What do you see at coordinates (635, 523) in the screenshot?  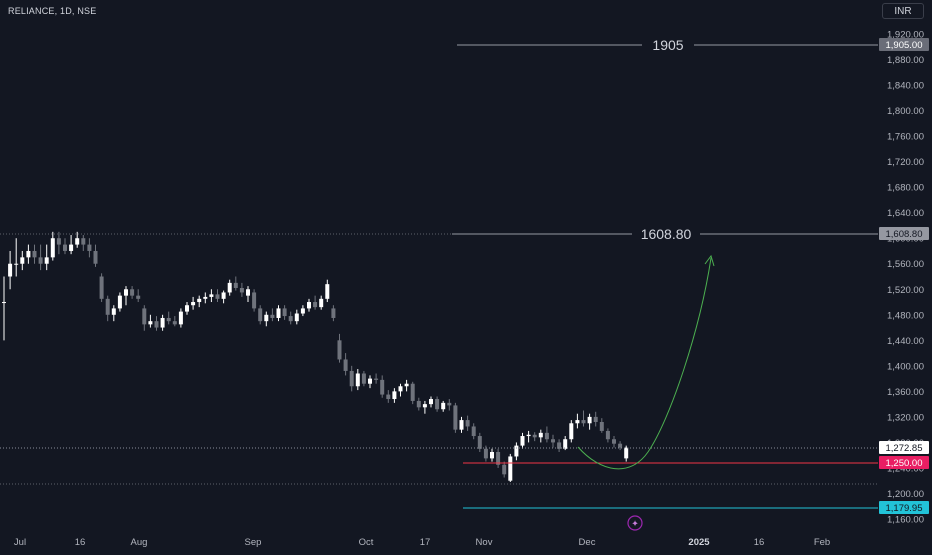 I see `event-icon` at bounding box center [635, 523].